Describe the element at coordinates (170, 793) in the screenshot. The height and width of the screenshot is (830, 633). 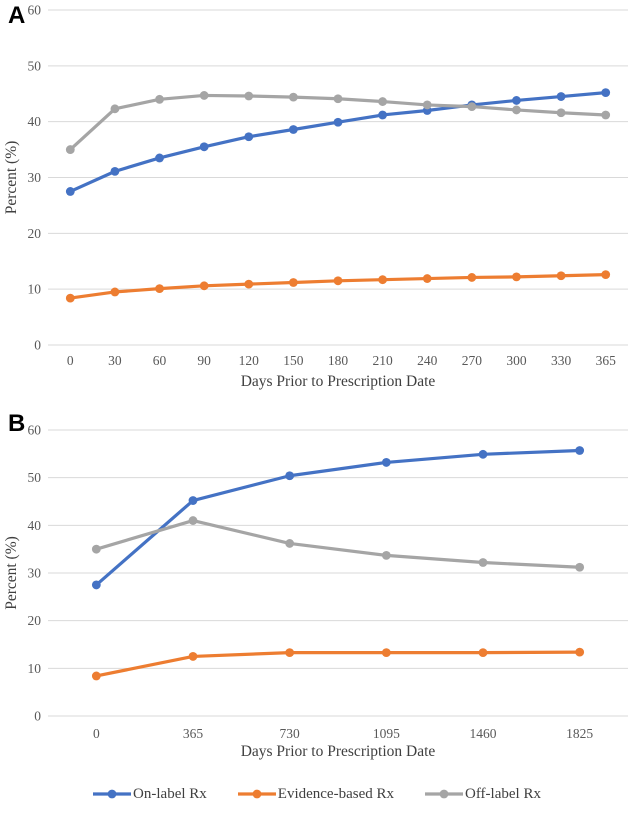
I see `legend-label: On-label Rx` at that location.